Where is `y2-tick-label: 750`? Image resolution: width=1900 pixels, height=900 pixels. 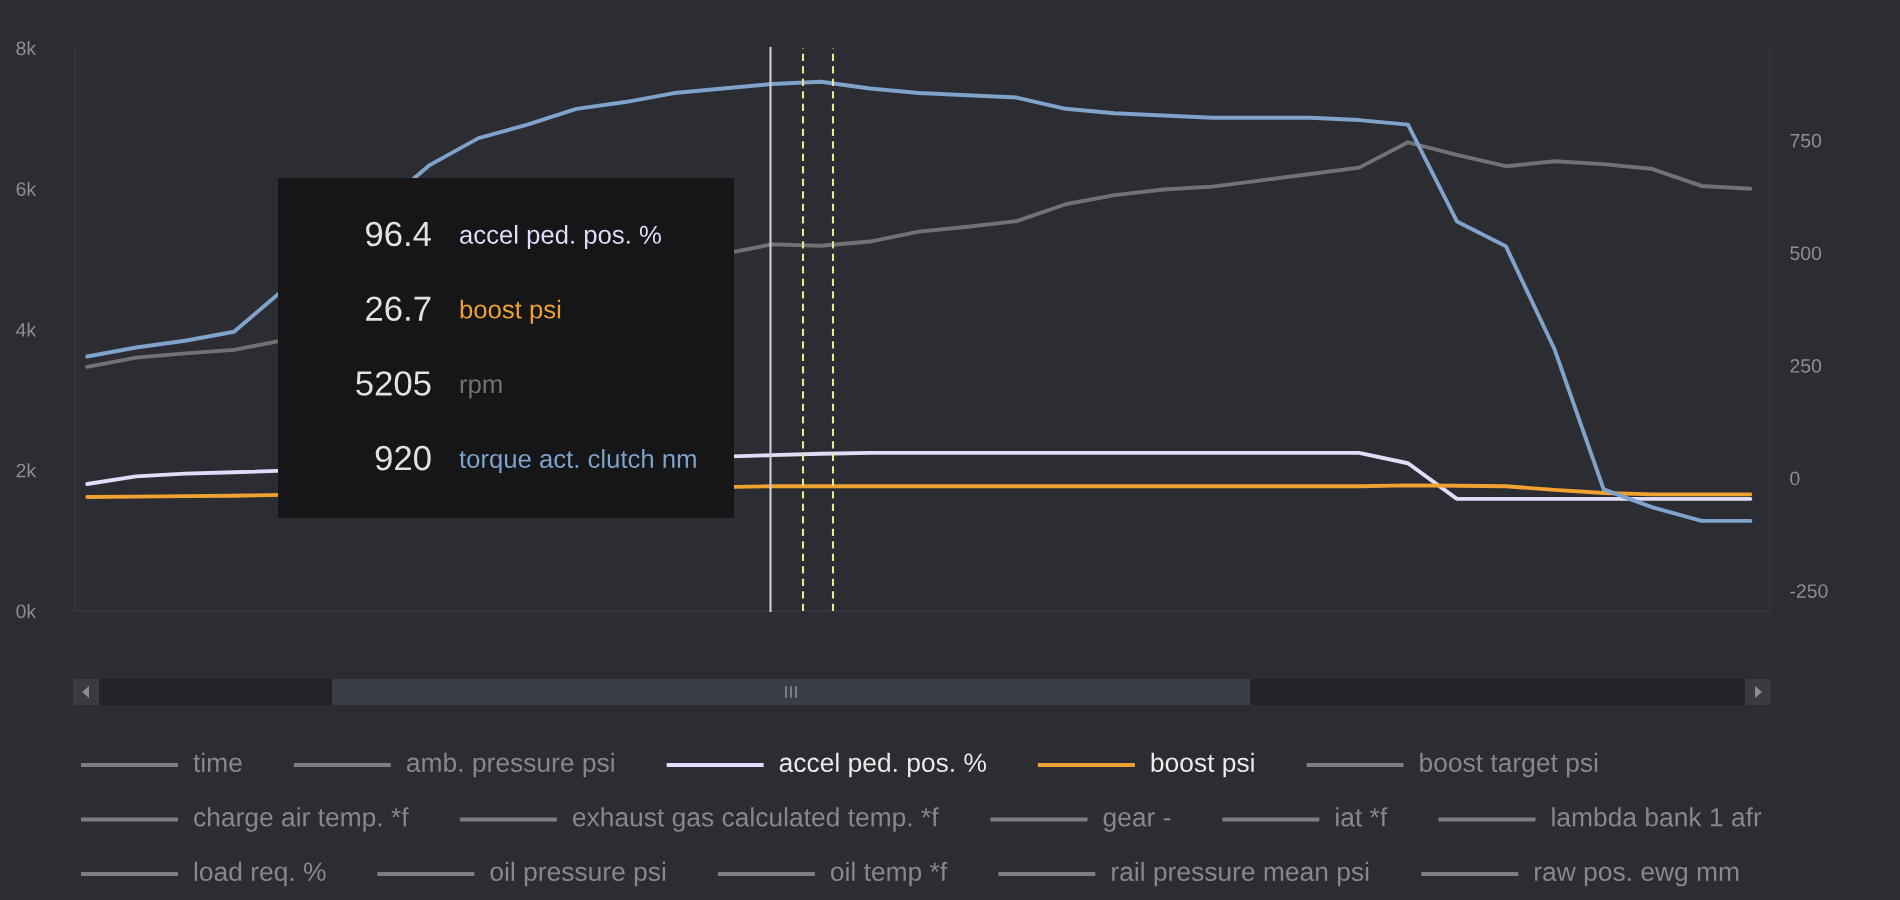
y2-tick-label: 750 is located at coordinates (1806, 140).